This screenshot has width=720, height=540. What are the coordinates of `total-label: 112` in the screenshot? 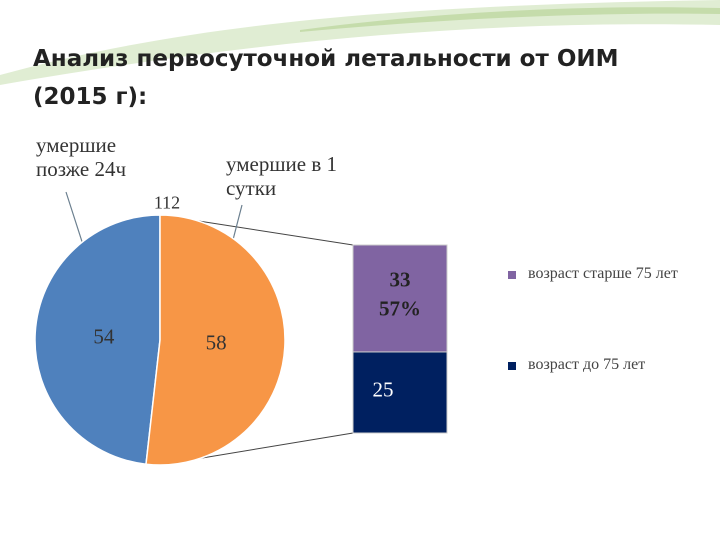 It's located at (167, 202).